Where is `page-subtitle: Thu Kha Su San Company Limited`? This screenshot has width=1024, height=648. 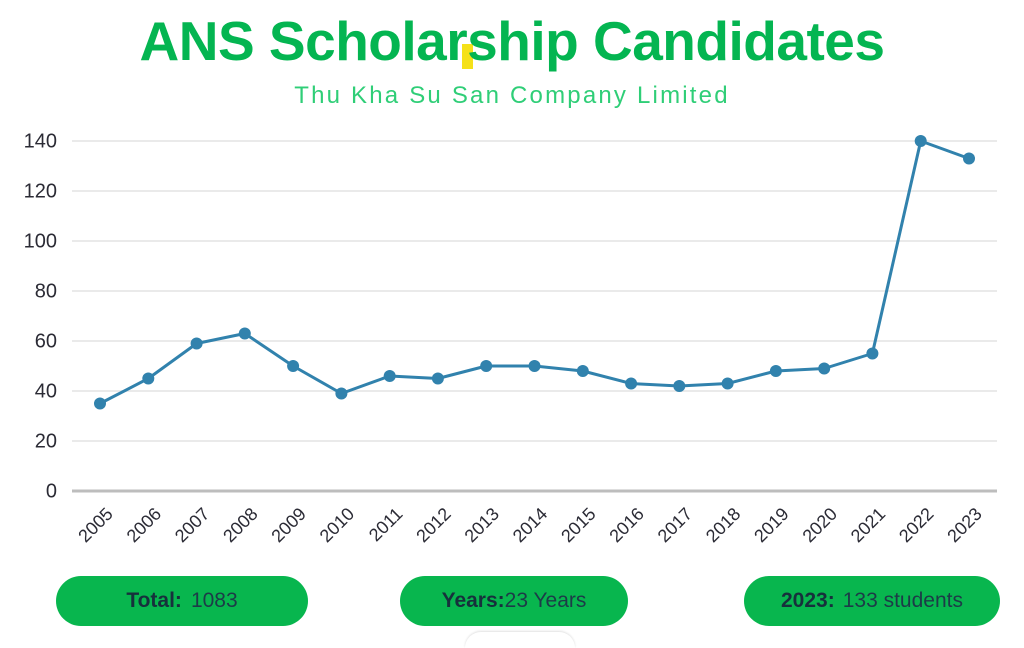
page-subtitle: Thu Kha Su San Company Limited is located at coordinates (512, 95).